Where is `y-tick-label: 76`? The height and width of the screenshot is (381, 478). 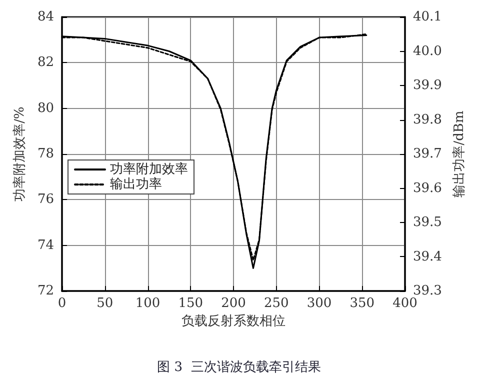
y-tick-label: 76 is located at coordinates (45, 200).